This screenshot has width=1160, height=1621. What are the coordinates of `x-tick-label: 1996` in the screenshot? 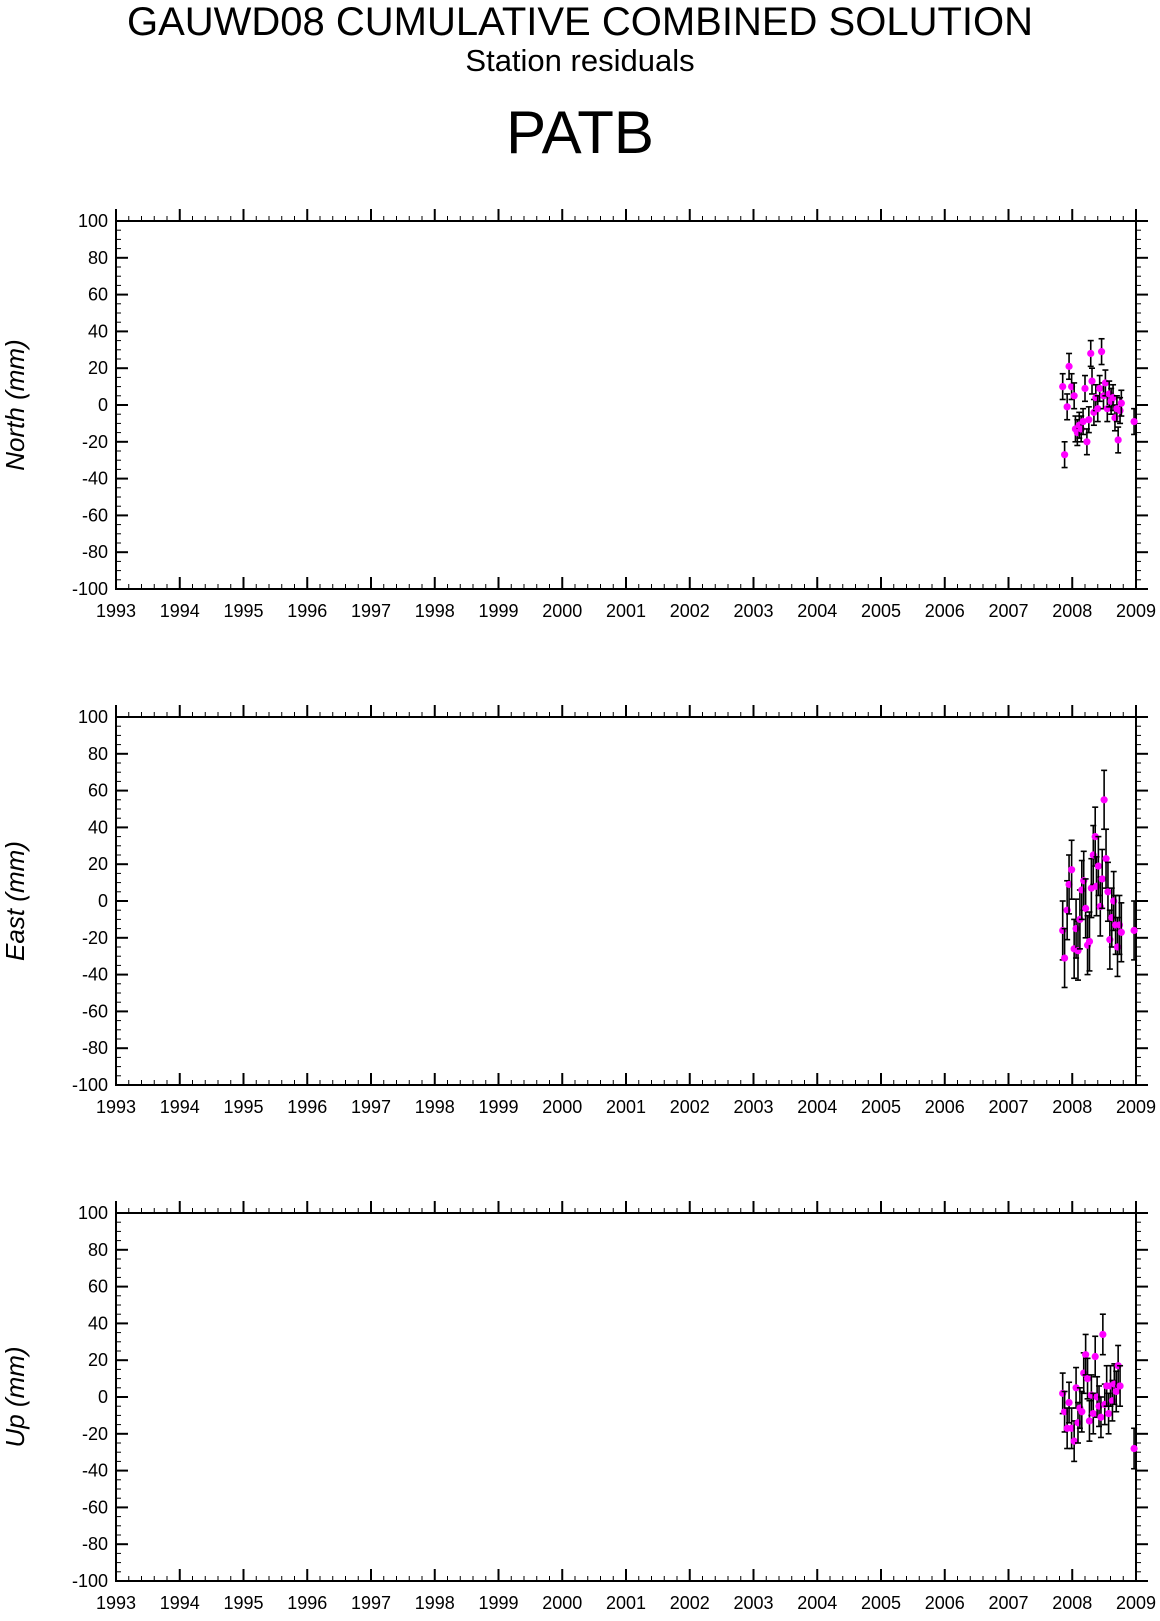 It's located at (307, 611).